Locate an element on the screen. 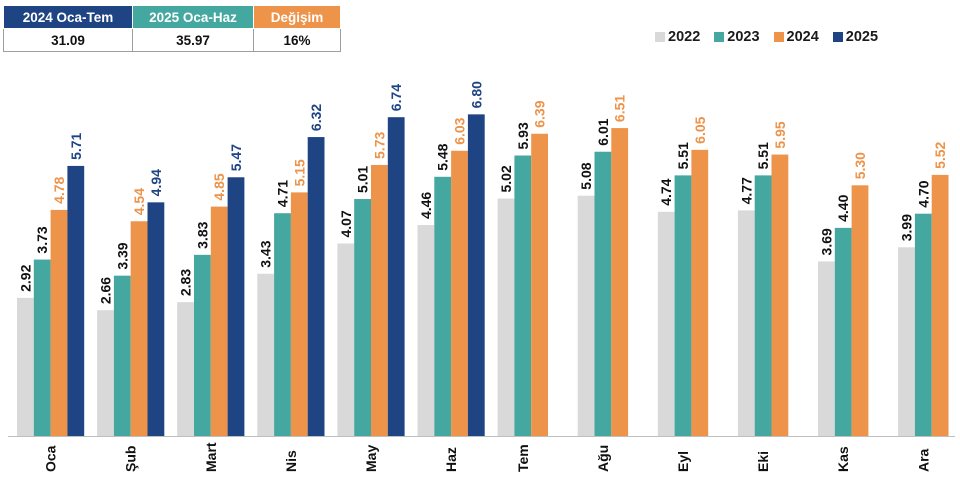  data-label-2022-10: 3.69 is located at coordinates (826, 241).